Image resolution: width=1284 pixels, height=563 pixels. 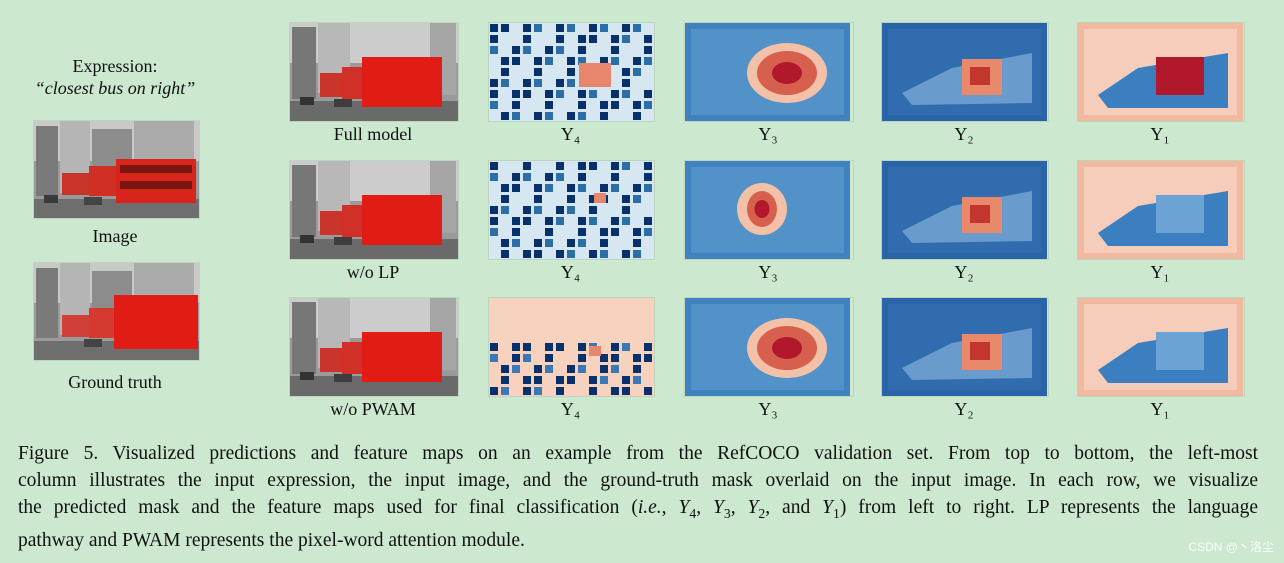 I want to click on input-image, so click(x=116, y=169).